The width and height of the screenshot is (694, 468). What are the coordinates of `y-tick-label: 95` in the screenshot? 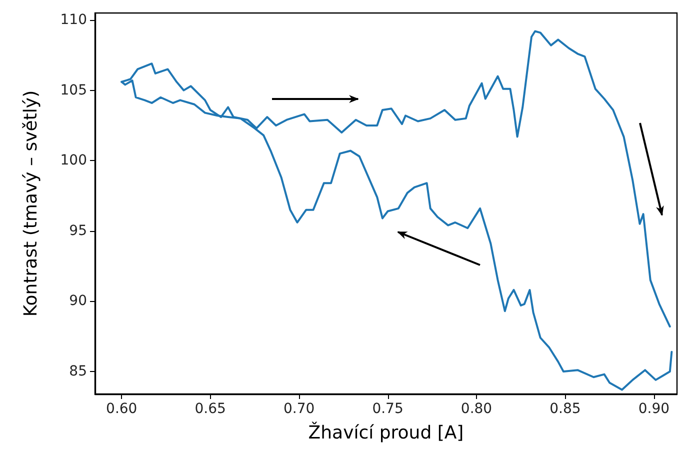 It's located at (78, 230).